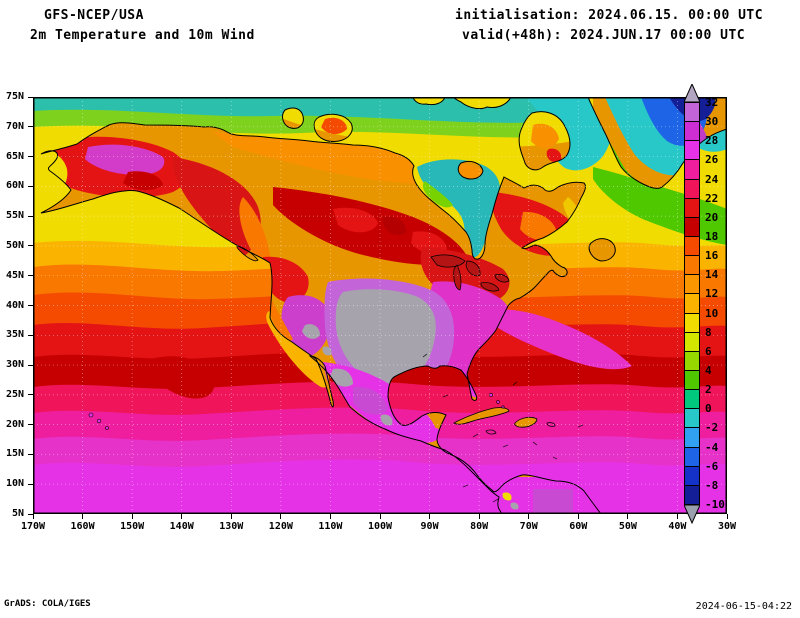 Image resolution: width=800 pixels, height=618 pixels. What do you see at coordinates (14, 365) in the screenshot?
I see `lat-tick-label: 30N` at bounding box center [14, 365].